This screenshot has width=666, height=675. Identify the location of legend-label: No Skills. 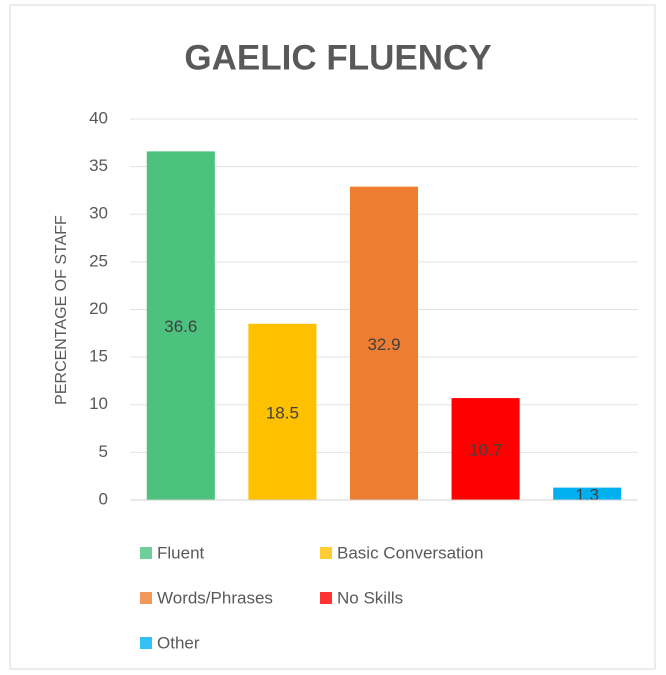
(370, 597).